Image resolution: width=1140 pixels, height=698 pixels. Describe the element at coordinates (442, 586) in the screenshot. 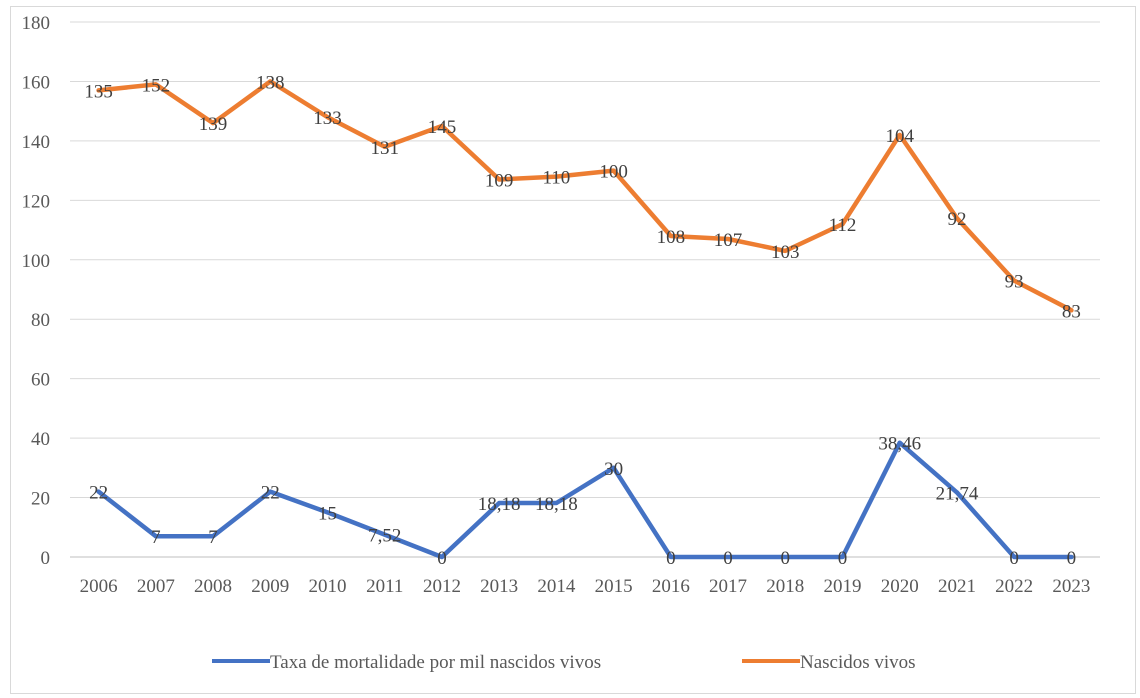

I see `x-tick-label: 2012` at that location.